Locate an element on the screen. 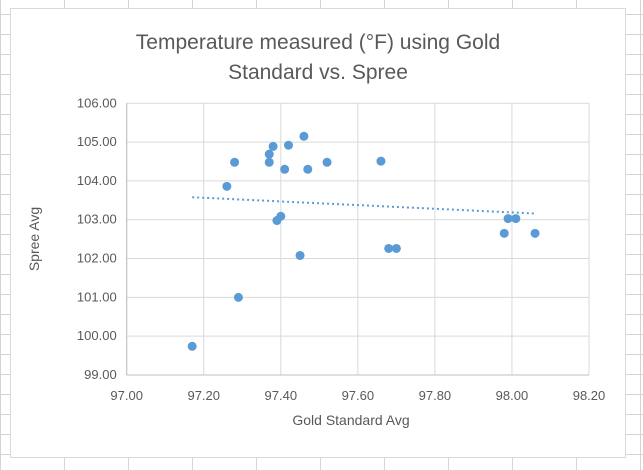 This screenshot has height=470, width=643. y-axis-label: Spree Avg is located at coordinates (34, 239).